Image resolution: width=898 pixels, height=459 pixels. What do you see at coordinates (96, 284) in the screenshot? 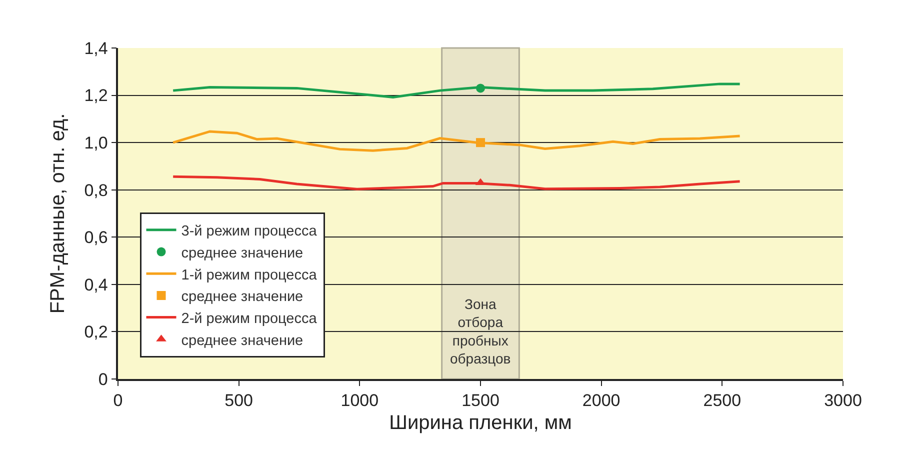
I see `y-tick-label: 0,4` at bounding box center [96, 284].